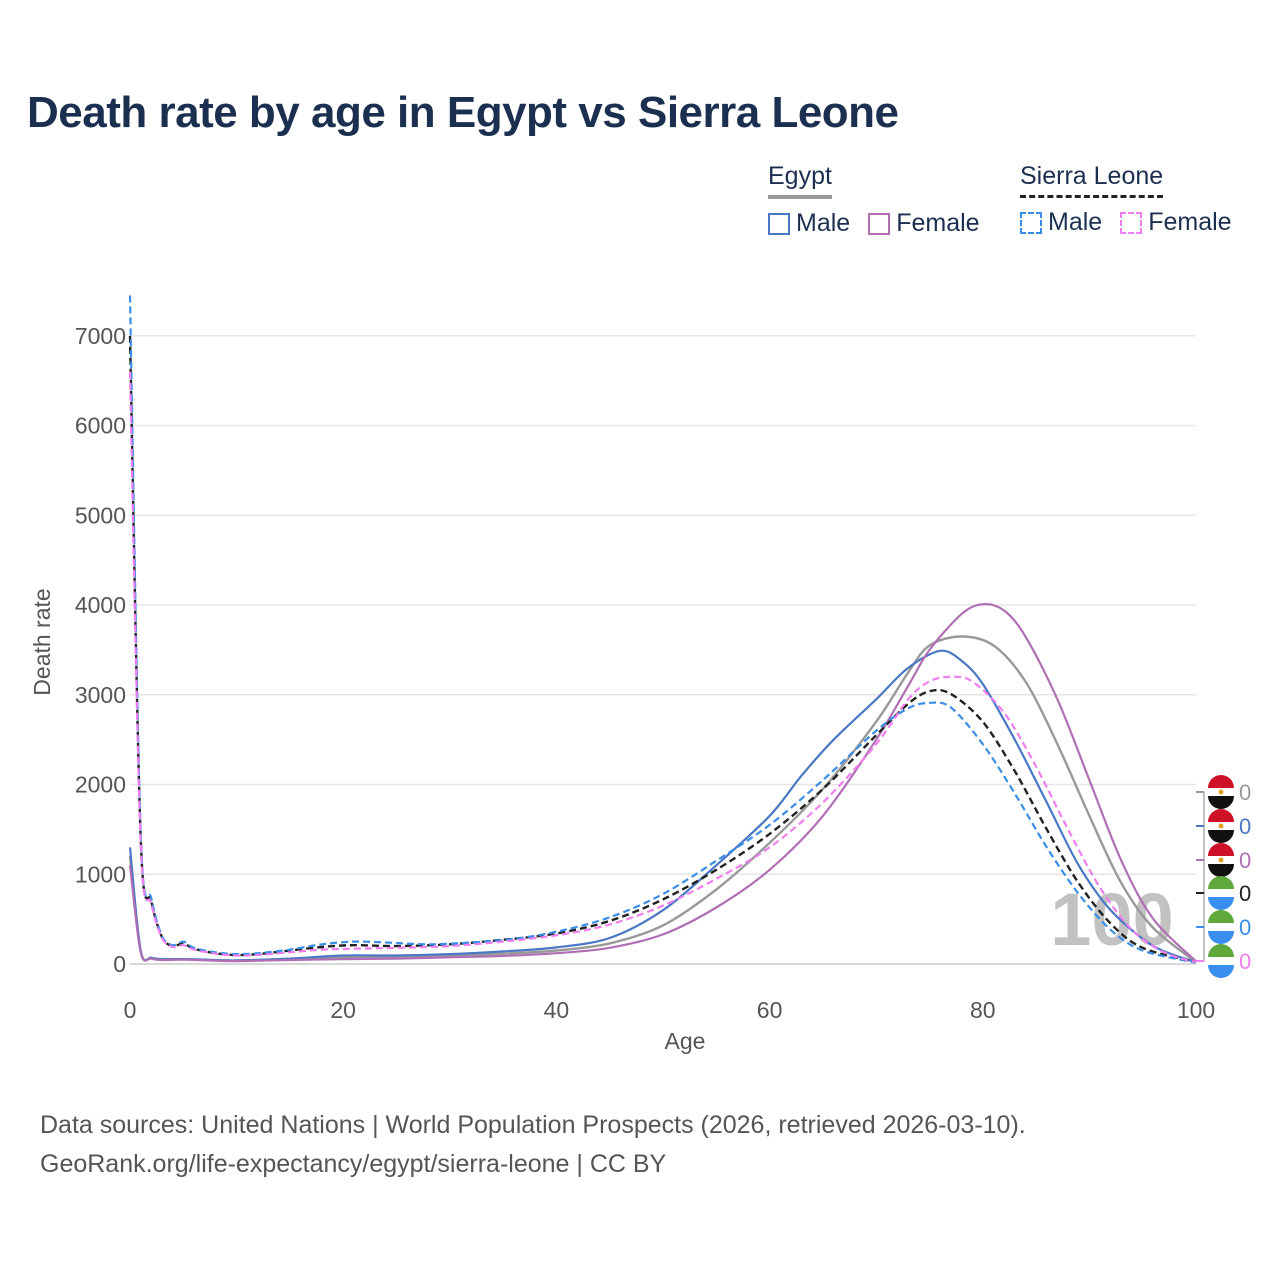 The height and width of the screenshot is (1280, 1280). What do you see at coordinates (879, 223) in the screenshot?
I see `legend-egypt-female-swatch` at bounding box center [879, 223].